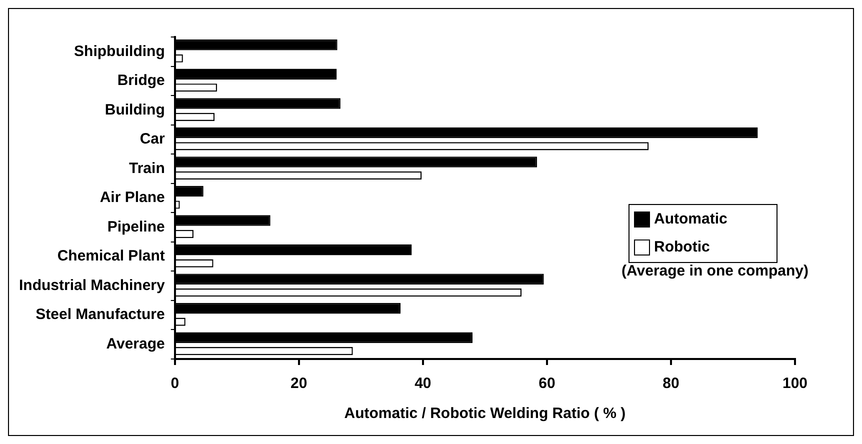  Describe the element at coordinates (175, 383) in the screenshot. I see `x-tick-label: 0` at that location.